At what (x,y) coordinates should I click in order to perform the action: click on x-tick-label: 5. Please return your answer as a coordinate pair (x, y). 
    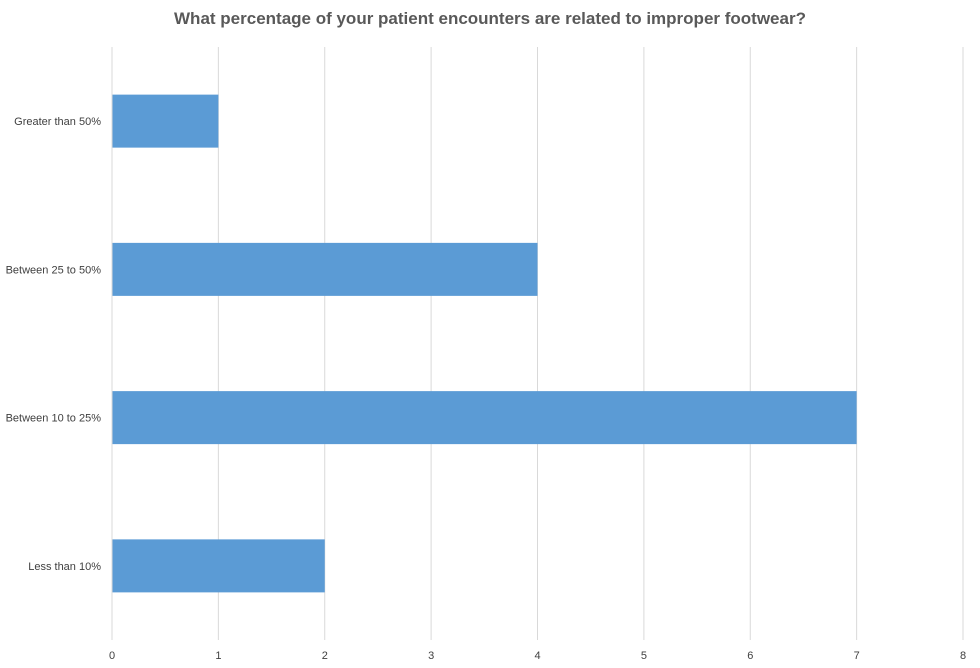
    Looking at the image, I should click on (644, 656).